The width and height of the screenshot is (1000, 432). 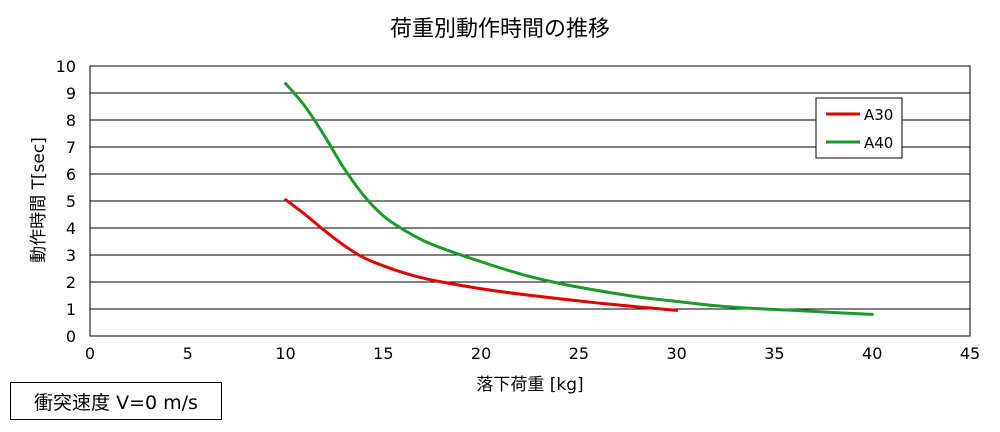 I want to click on y-tick-label: 4, so click(x=71, y=228).